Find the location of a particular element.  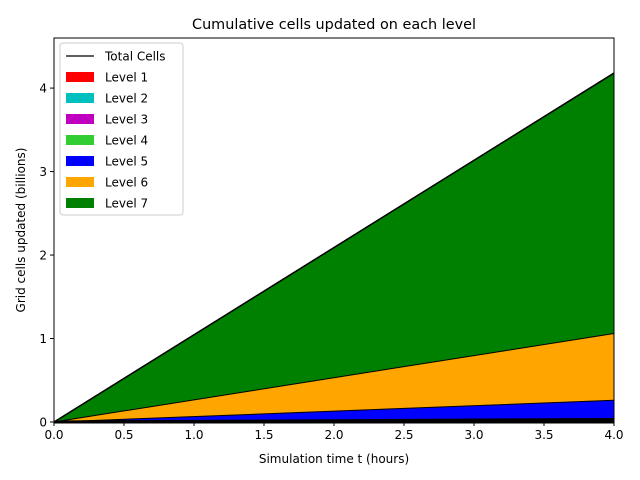

x-axis-ticks: 0.0 0.5 1.0 1.5 2.0 2.5 3.0 3.5 4.0 is located at coordinates (334, 432).